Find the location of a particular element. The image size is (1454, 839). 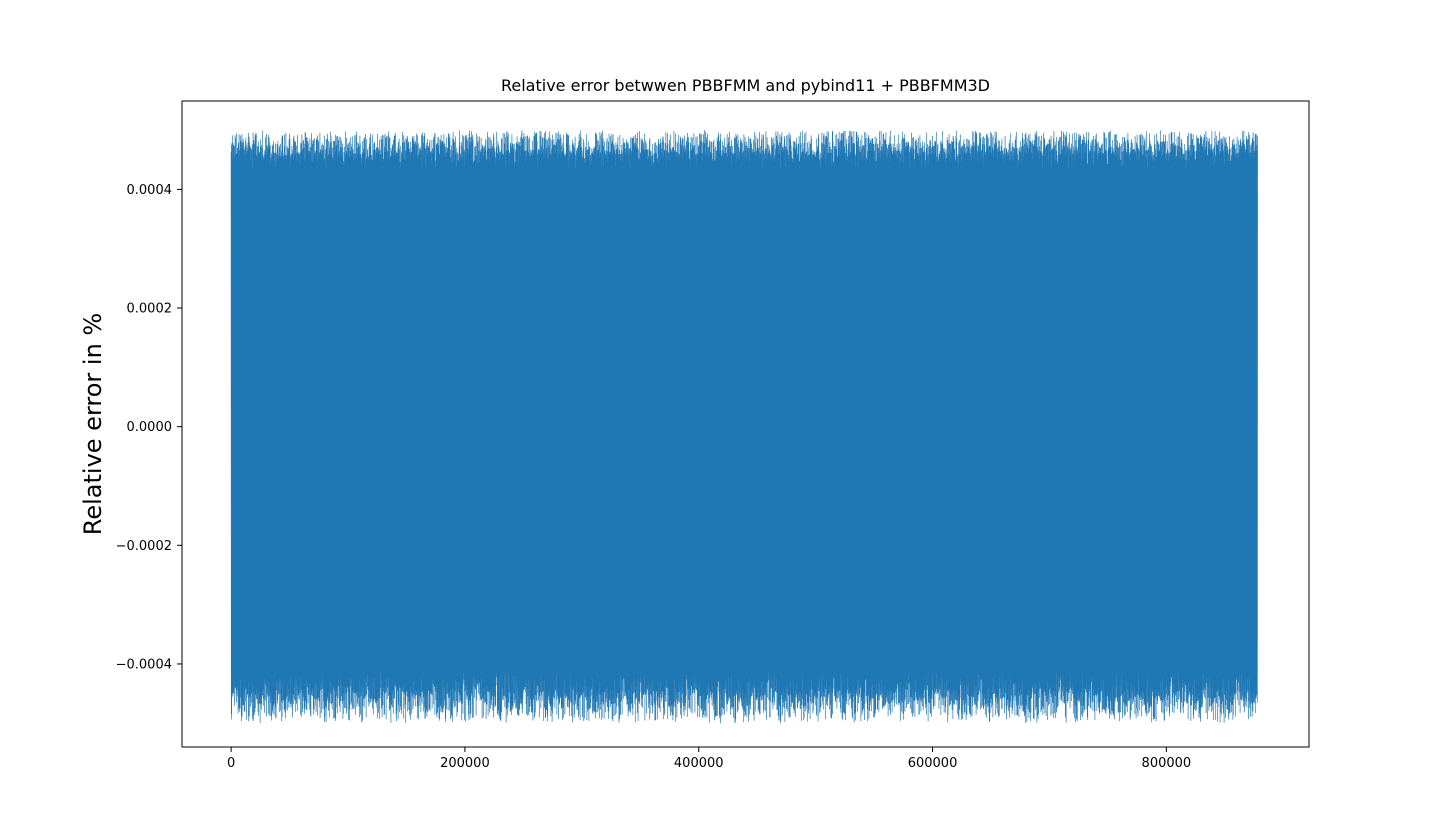

x-tick-label: 800000 is located at coordinates (1167, 763).